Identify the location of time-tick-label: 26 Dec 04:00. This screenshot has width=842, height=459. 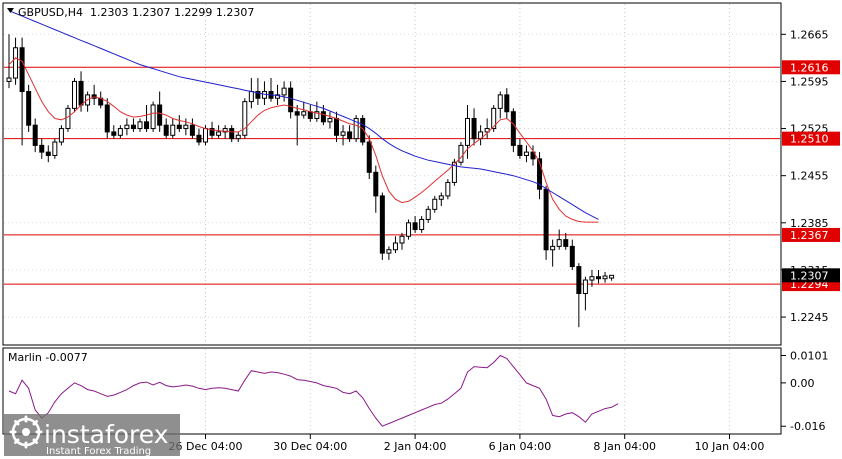
(206, 446).